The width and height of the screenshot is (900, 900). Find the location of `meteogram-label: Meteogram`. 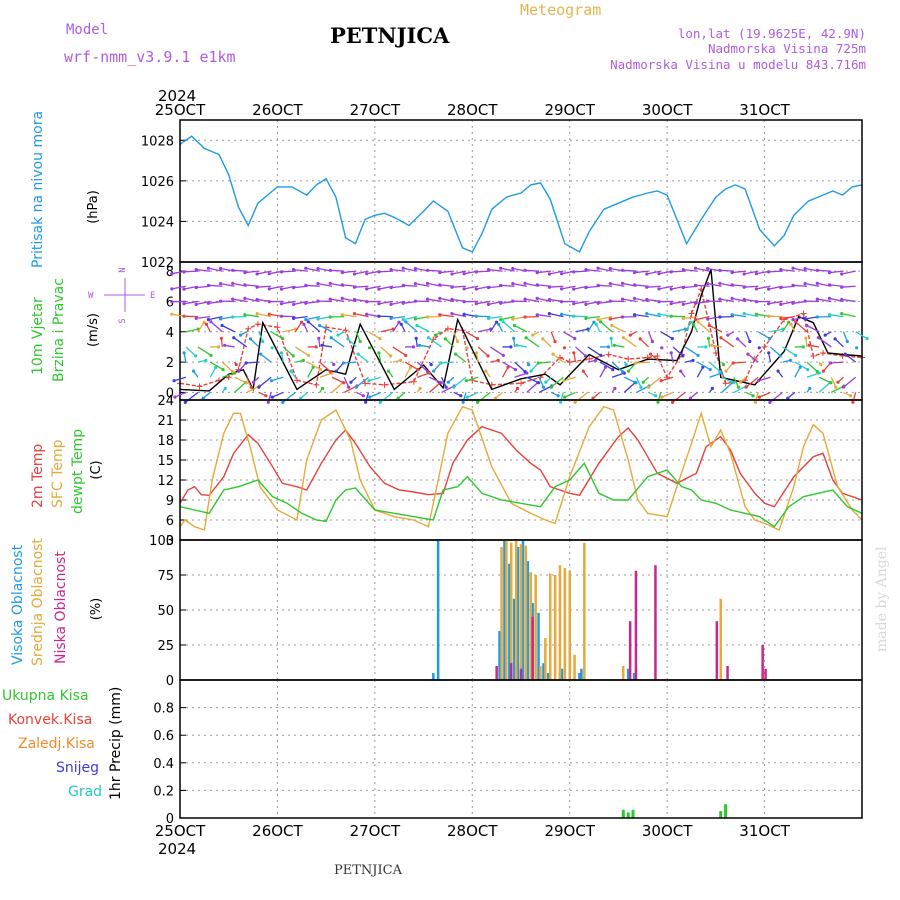

meteogram-label: Meteogram is located at coordinates (560, 10).